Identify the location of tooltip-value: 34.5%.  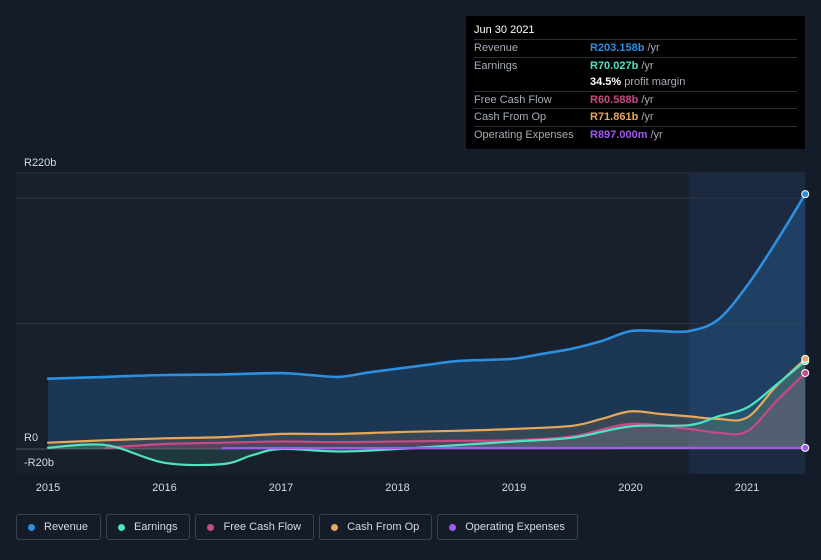
(606, 82).